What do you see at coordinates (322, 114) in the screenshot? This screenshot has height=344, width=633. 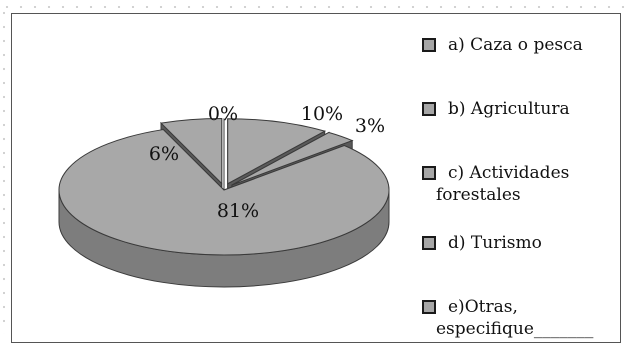 I see `data-label: 10%` at bounding box center [322, 114].